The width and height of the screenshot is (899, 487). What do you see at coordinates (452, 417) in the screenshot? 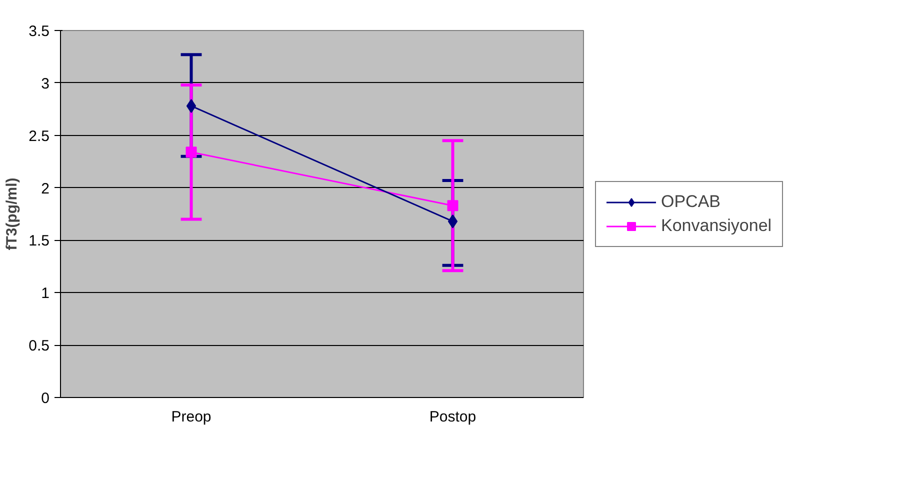
I see `x-tick-label: Postop` at bounding box center [452, 417].